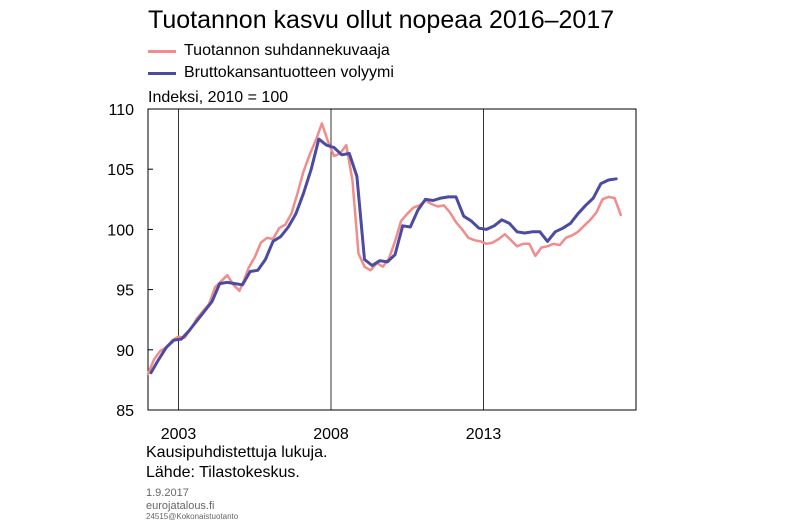  I want to click on y-tick-label-105: 105, so click(120, 170).